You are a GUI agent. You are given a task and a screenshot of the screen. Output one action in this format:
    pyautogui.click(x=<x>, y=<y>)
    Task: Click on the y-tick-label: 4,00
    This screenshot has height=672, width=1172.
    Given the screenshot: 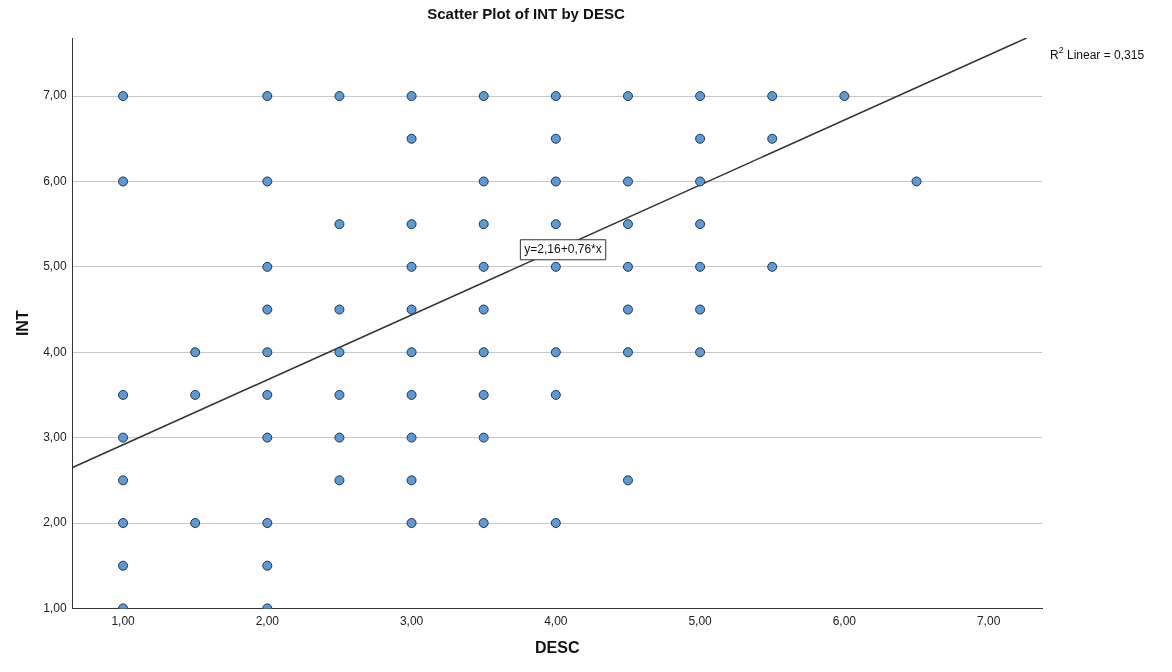 What is the action you would take?
    pyautogui.click(x=55, y=351)
    